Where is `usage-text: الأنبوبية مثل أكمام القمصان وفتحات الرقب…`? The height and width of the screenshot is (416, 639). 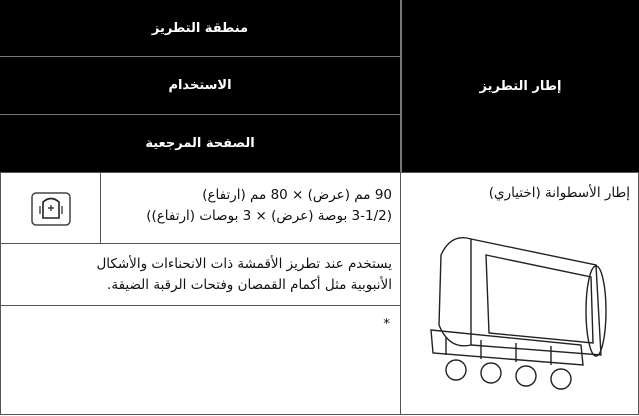 usage-text: الأنبوبية مثل أكمام القمصان وفتحات الرقب… is located at coordinates (249, 285).